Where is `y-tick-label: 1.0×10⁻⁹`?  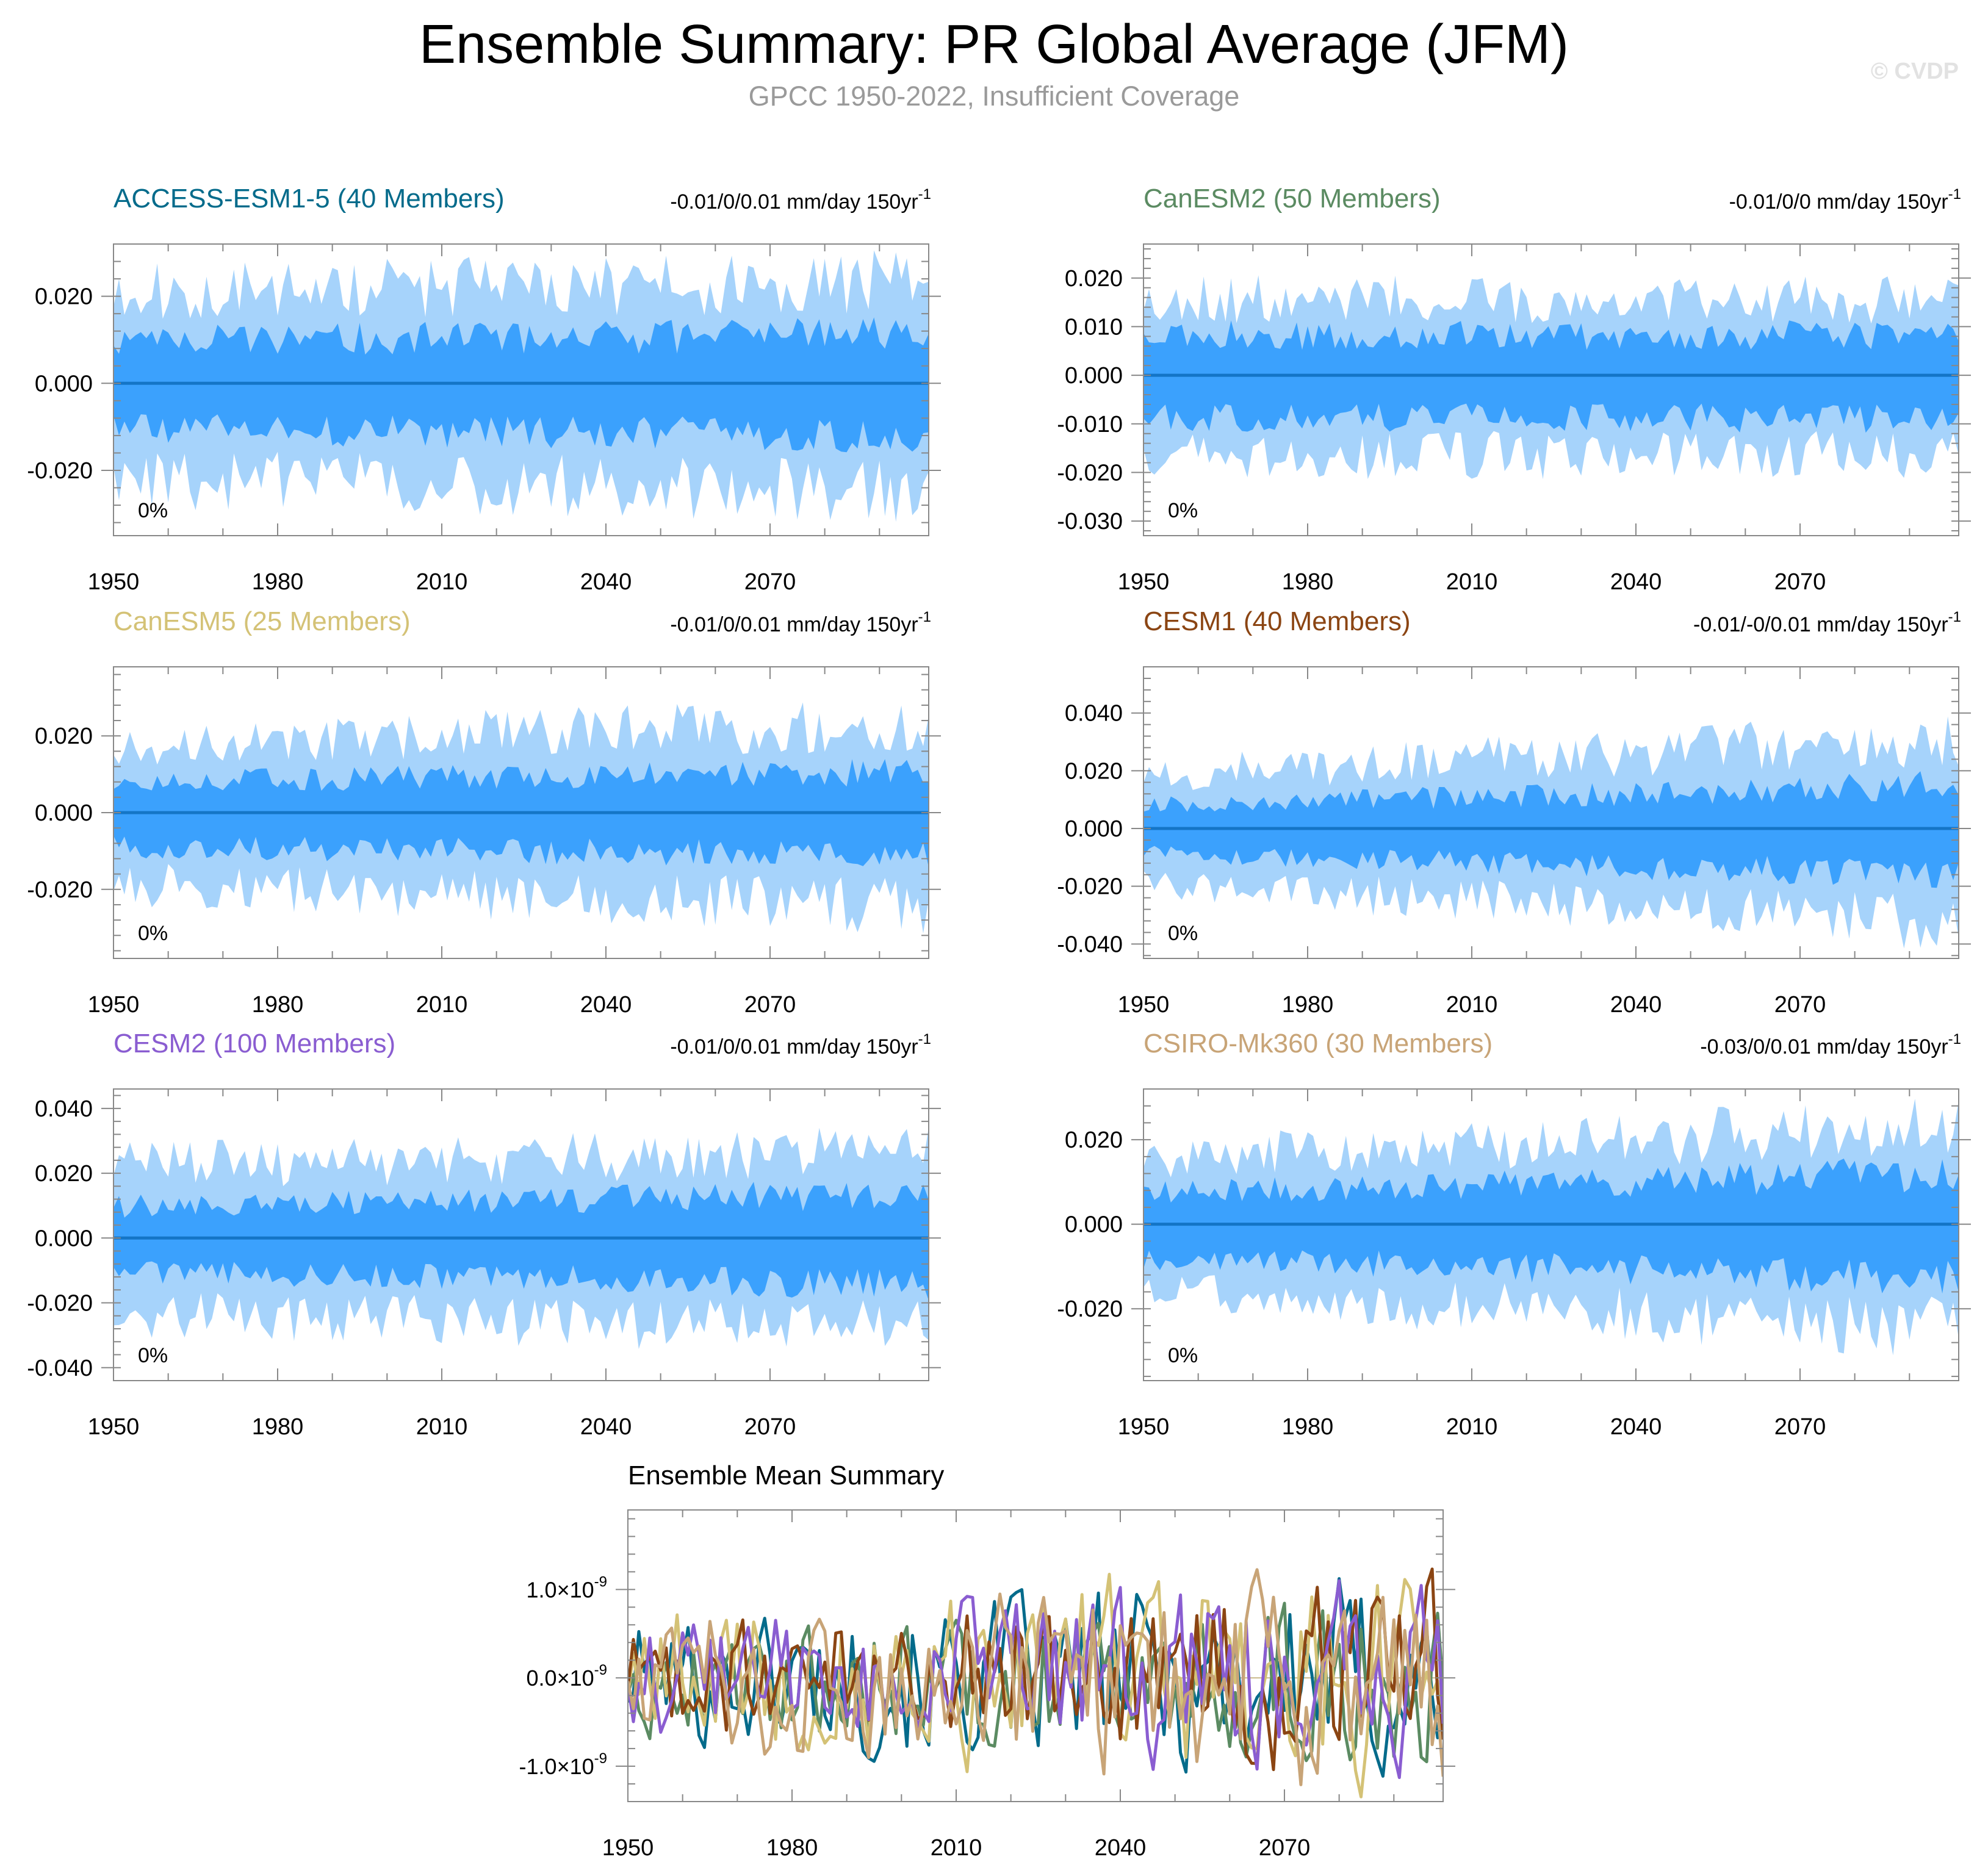 y-tick-label: 1.0×10⁻⁹ is located at coordinates (567, 1588).